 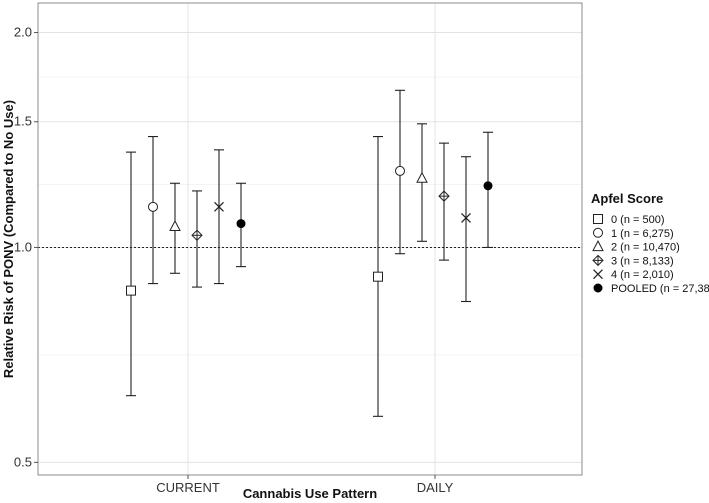 What do you see at coordinates (23, 246) in the screenshot?
I see `y-tick-label: 1.0` at bounding box center [23, 246].